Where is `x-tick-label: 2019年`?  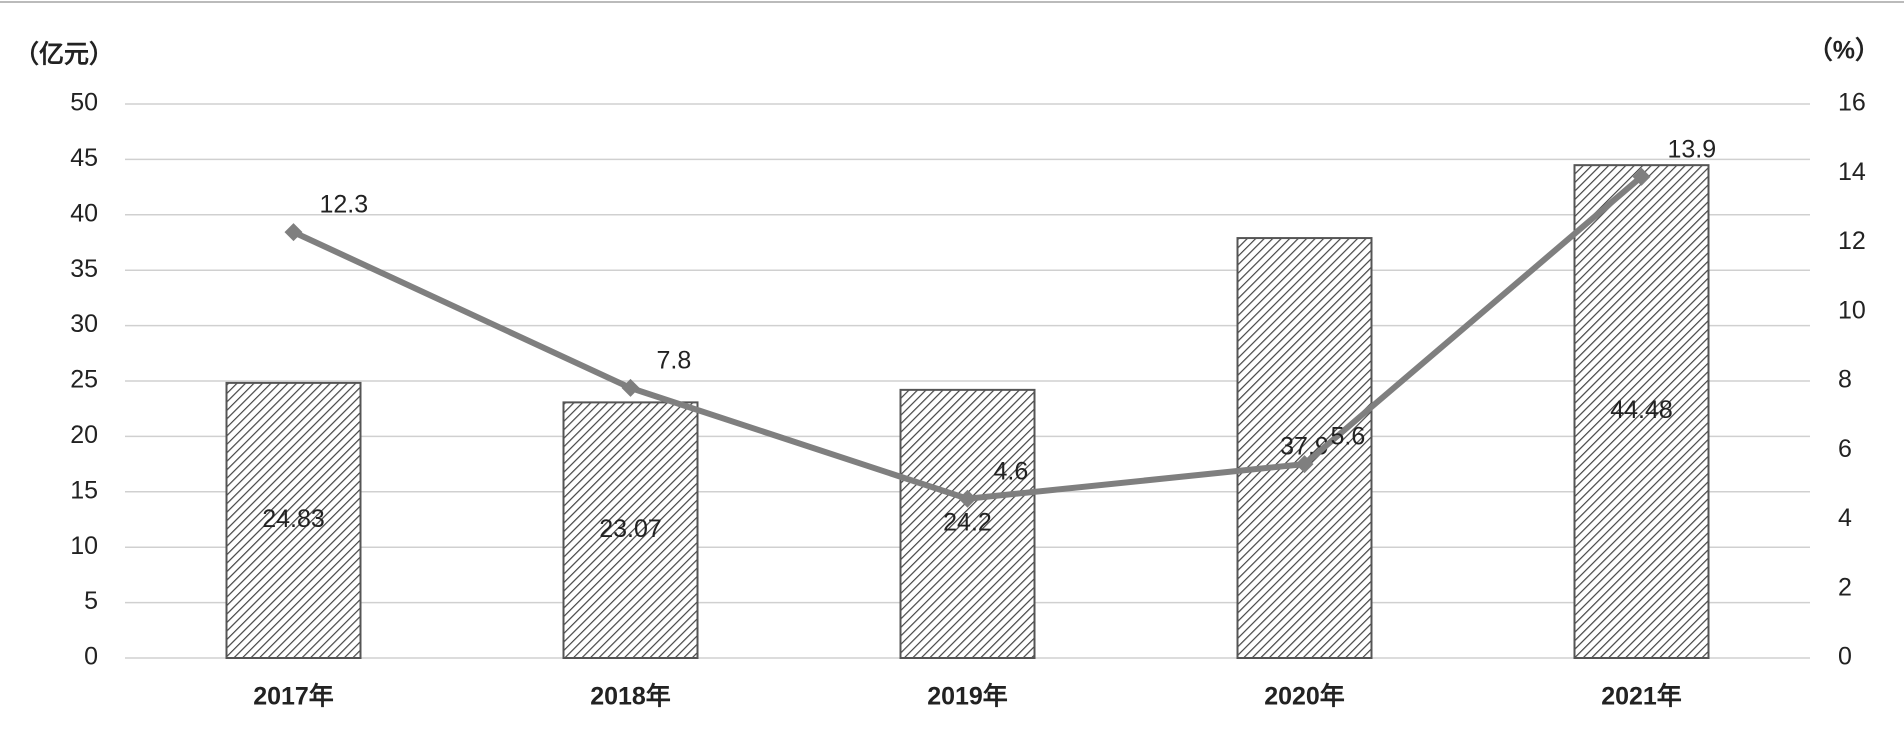
x-tick-label: 2019年 is located at coordinates (967, 696).